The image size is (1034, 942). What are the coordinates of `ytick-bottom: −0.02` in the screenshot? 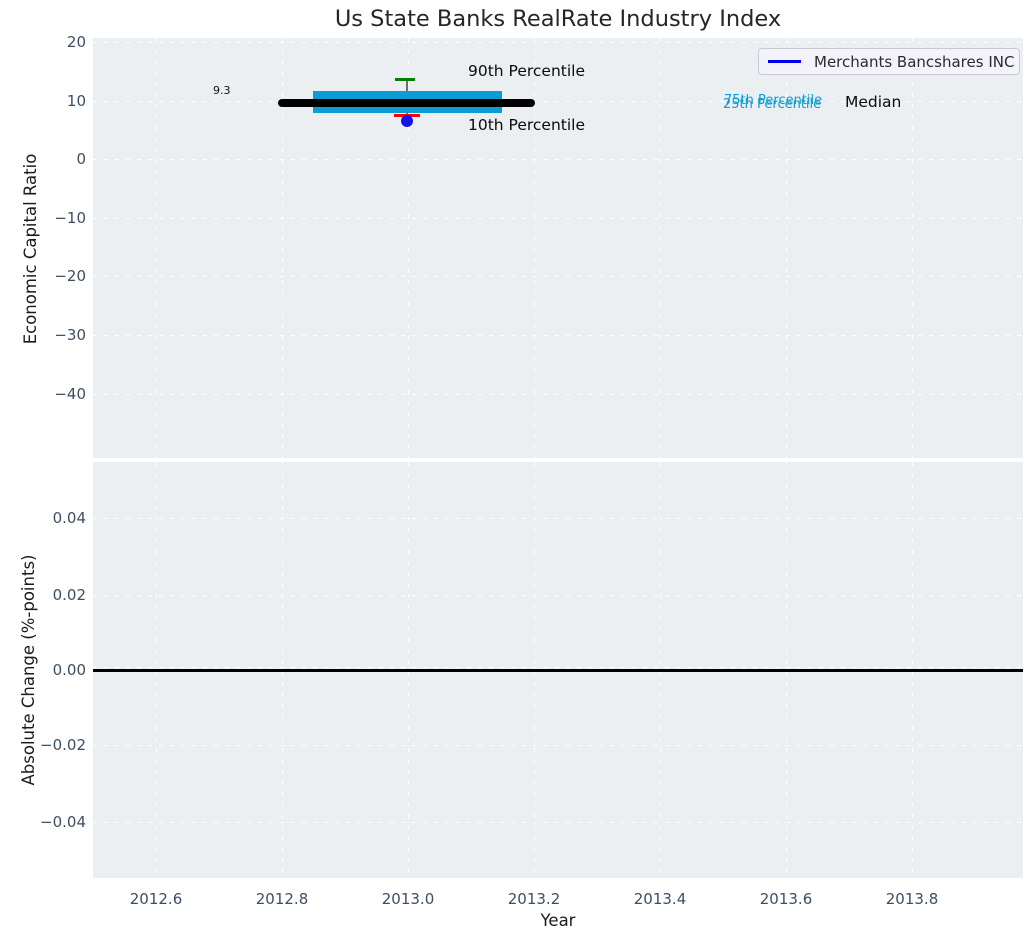 It's located at (63, 745).